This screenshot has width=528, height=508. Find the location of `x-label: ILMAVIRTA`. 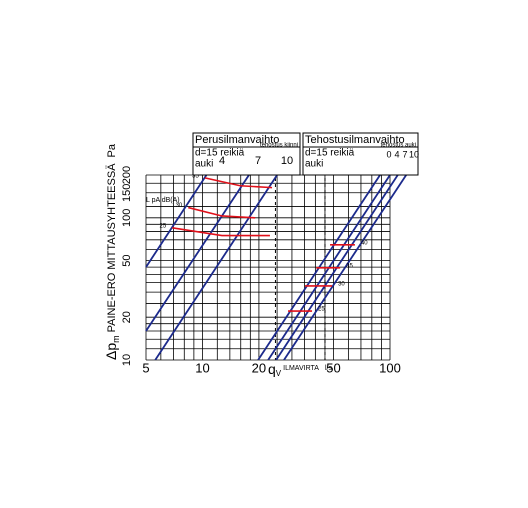

x-label: ILMAVIRTA is located at coordinates (301, 368).